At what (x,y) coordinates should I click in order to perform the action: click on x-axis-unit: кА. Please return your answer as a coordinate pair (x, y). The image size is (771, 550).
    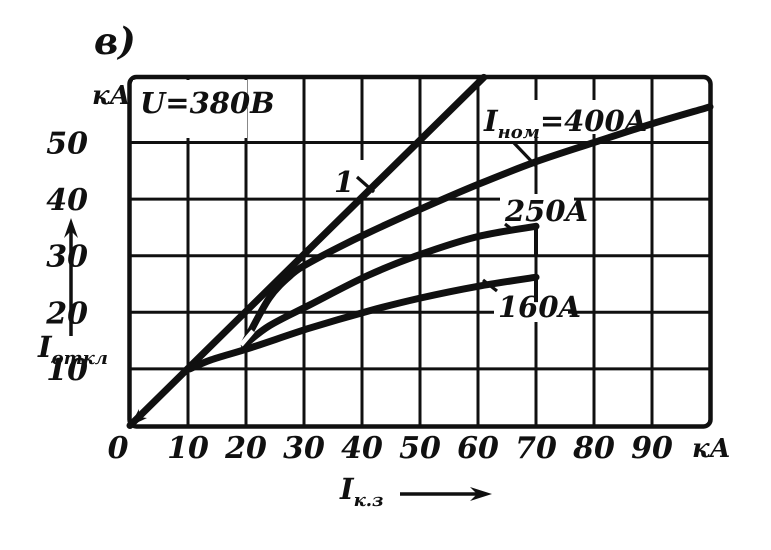
    Looking at the image, I should click on (711, 449).